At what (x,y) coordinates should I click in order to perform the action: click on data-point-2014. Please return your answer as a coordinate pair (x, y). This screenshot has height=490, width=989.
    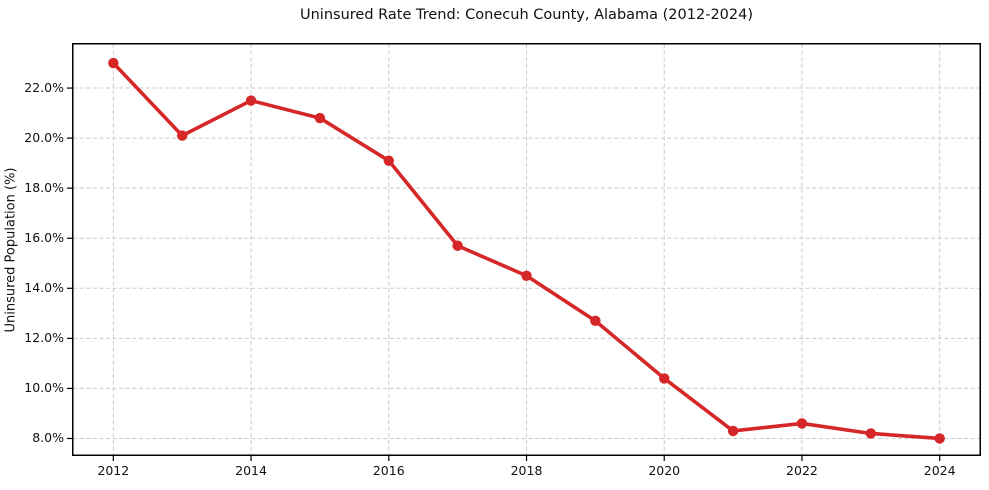
    Looking at the image, I should click on (251, 100).